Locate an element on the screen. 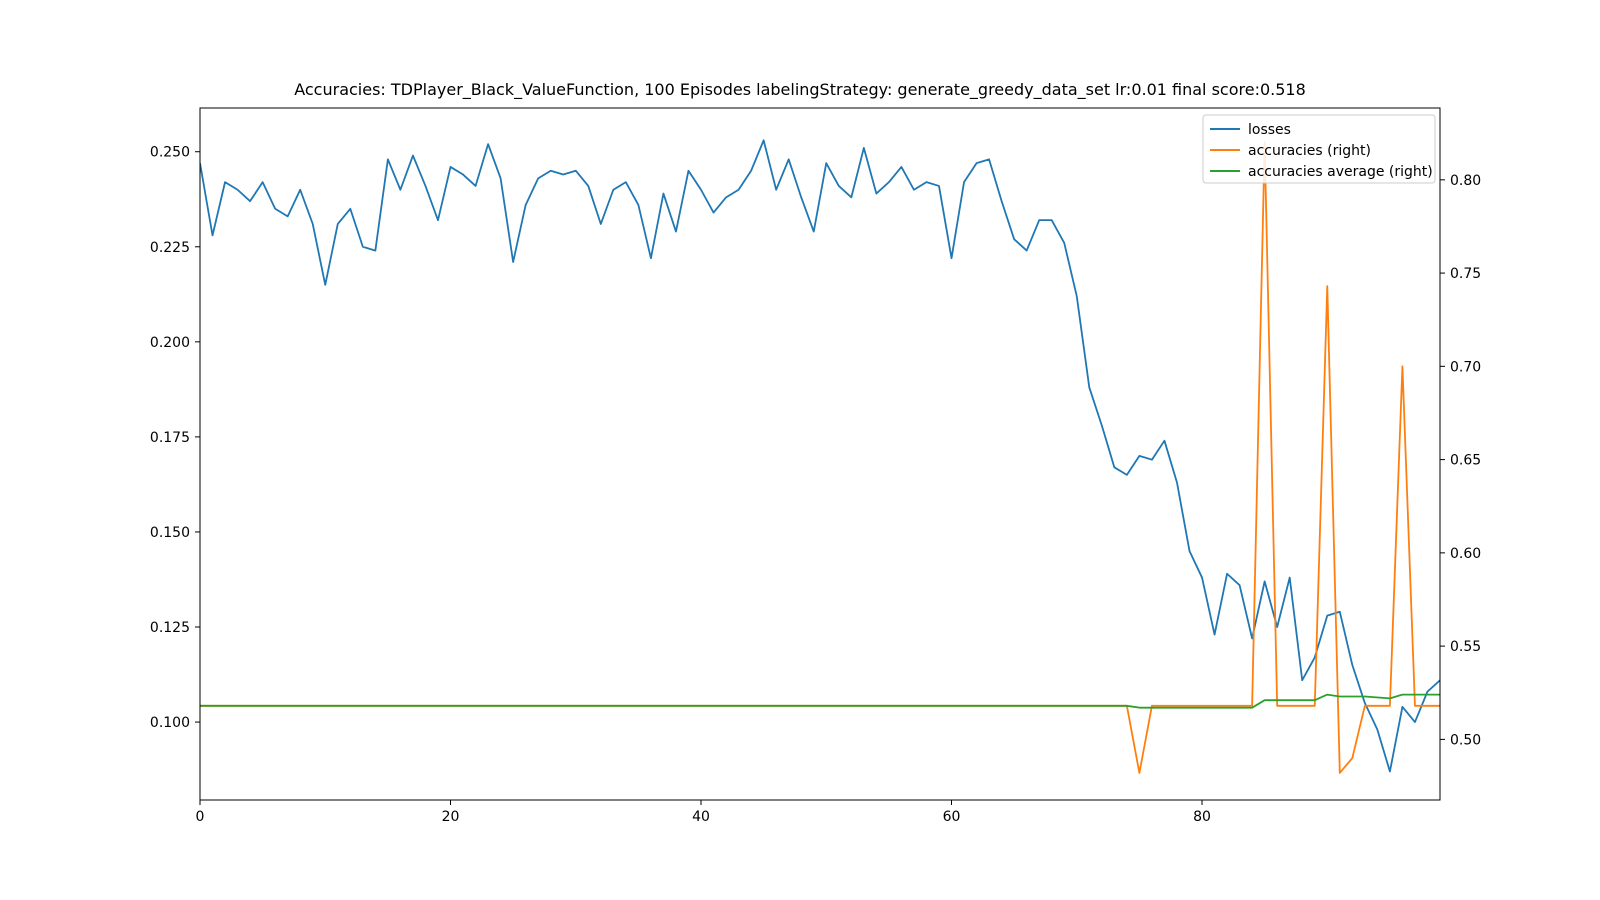 This screenshot has height=900, width=1600. legend-label: accuracies average (right) is located at coordinates (1340, 172).